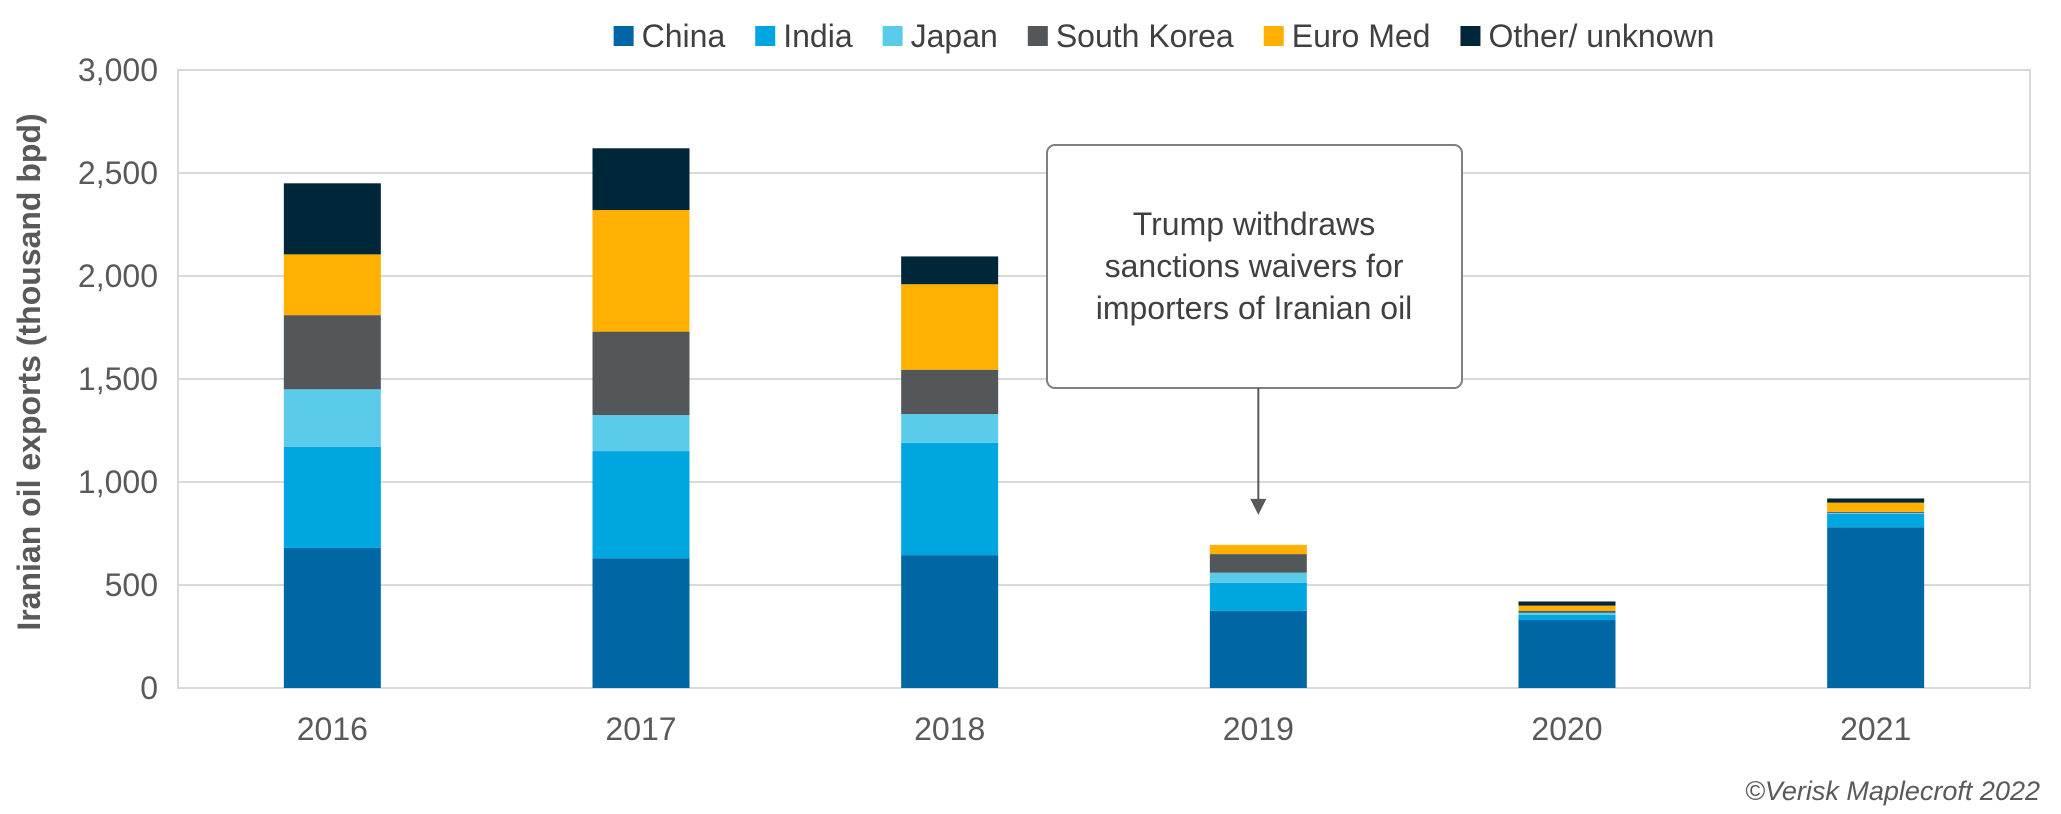  I want to click on bar-other-unknown-2021, so click(1876, 500).